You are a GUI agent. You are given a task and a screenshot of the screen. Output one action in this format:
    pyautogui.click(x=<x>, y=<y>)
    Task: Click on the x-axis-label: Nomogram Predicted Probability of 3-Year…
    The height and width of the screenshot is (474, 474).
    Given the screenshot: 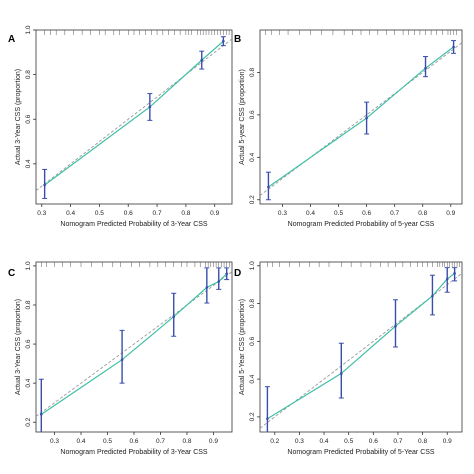 What is the action you would take?
    pyautogui.click(x=134, y=452)
    